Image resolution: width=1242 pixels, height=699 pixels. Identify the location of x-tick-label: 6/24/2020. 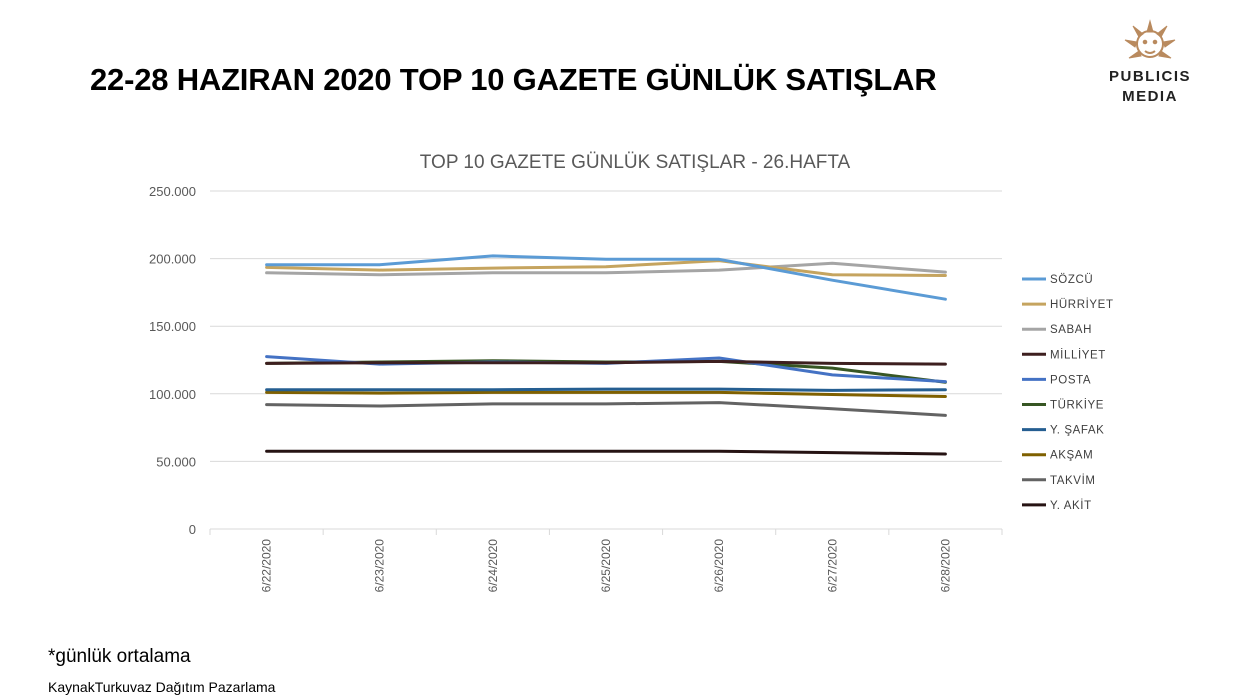
(493, 566).